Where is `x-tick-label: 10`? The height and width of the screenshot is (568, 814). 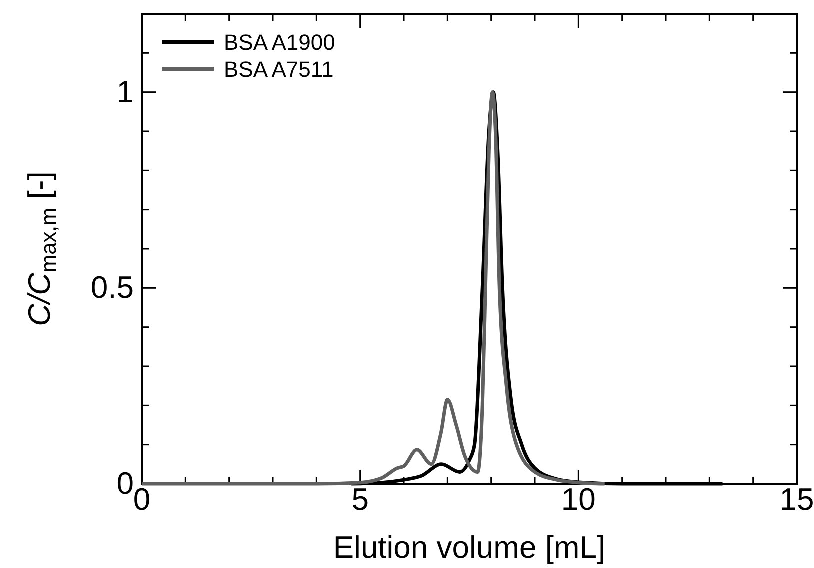 x-tick-label: 10 is located at coordinates (578, 500).